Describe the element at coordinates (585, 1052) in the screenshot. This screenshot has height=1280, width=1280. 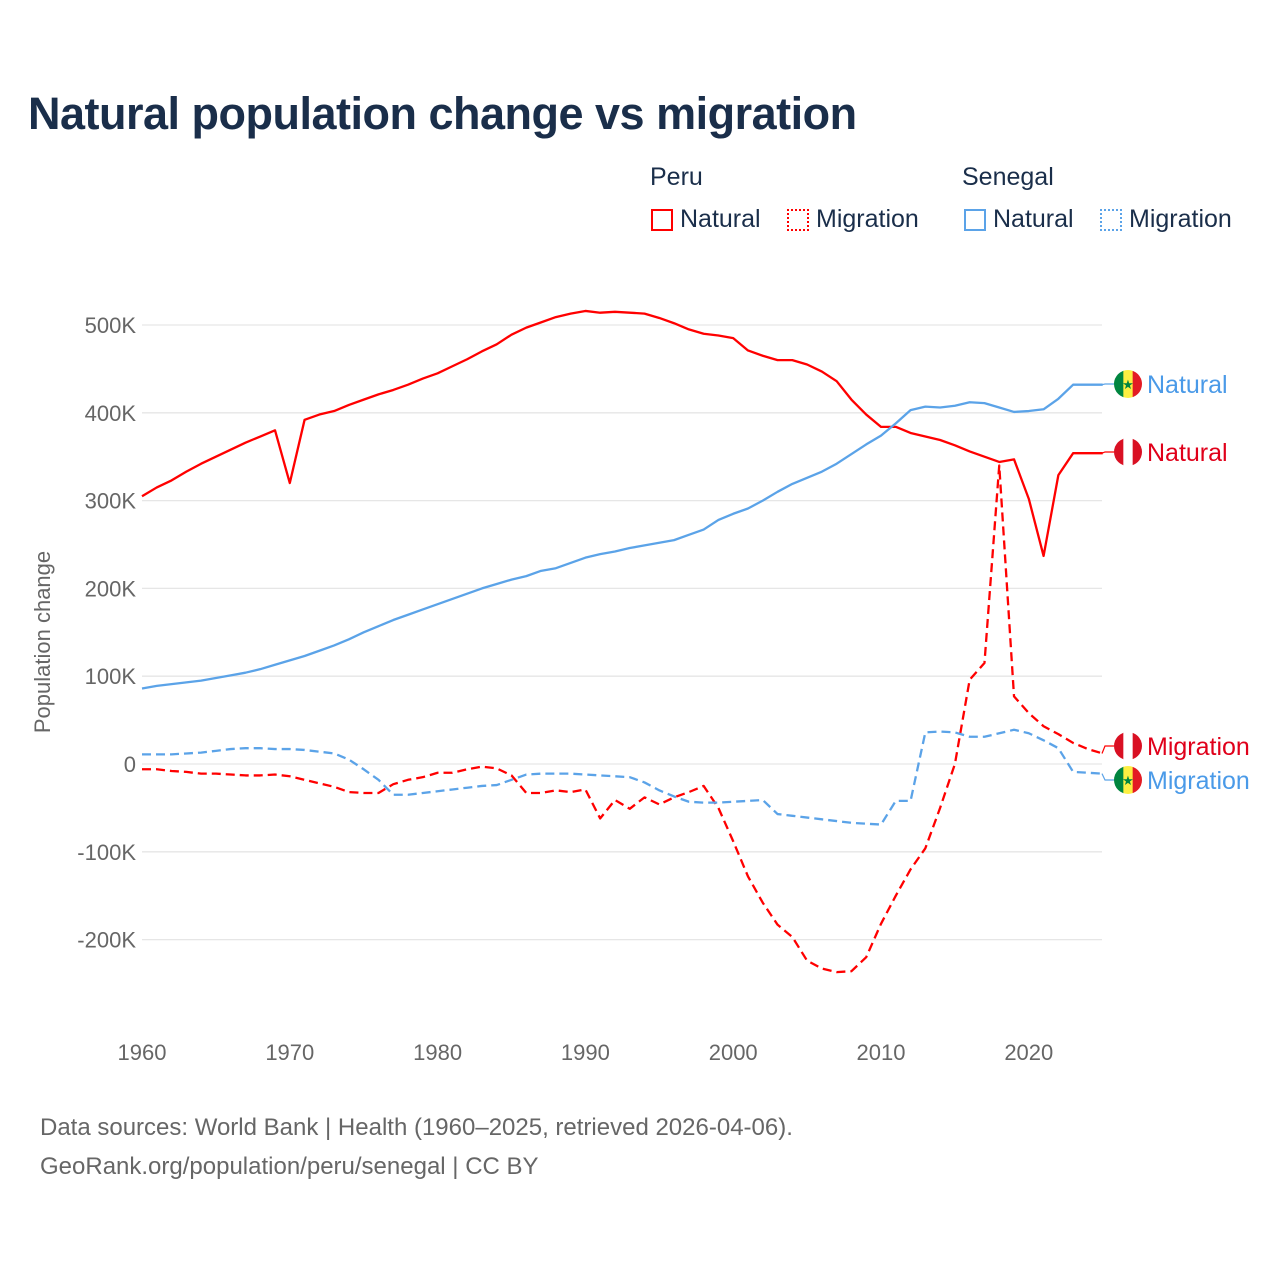
I see `x-tick-label: 1990` at that location.